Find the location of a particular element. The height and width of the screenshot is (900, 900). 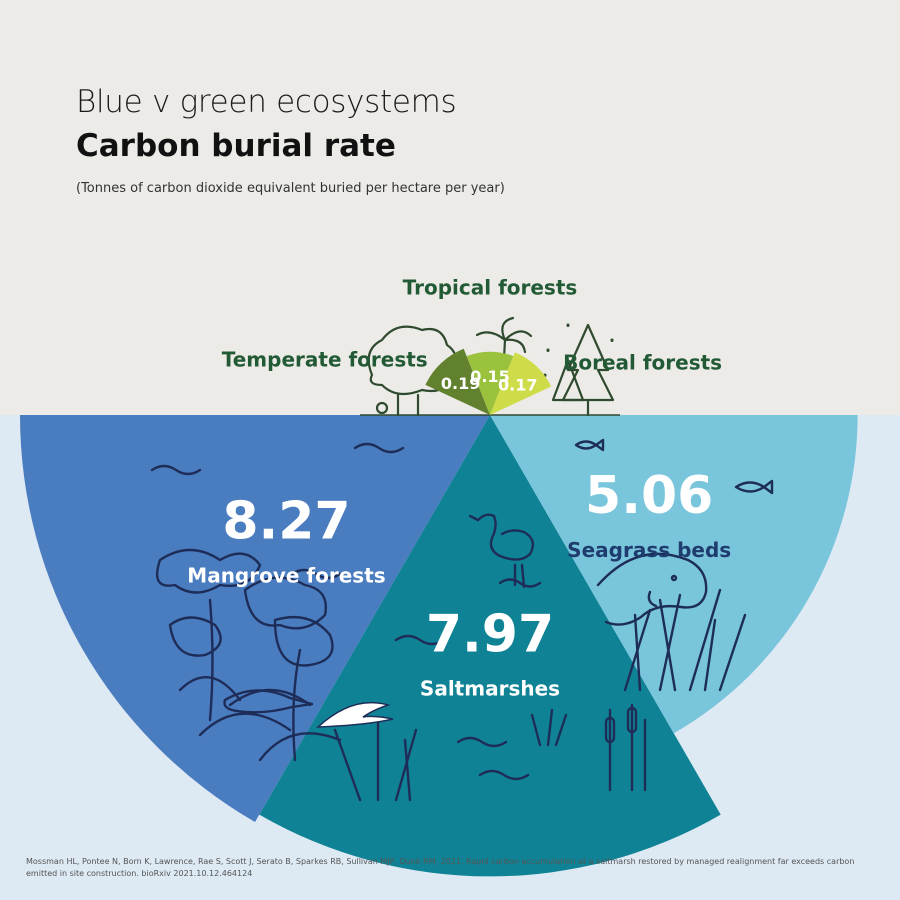

slice-temperate-forests is located at coordinates (457, 381).